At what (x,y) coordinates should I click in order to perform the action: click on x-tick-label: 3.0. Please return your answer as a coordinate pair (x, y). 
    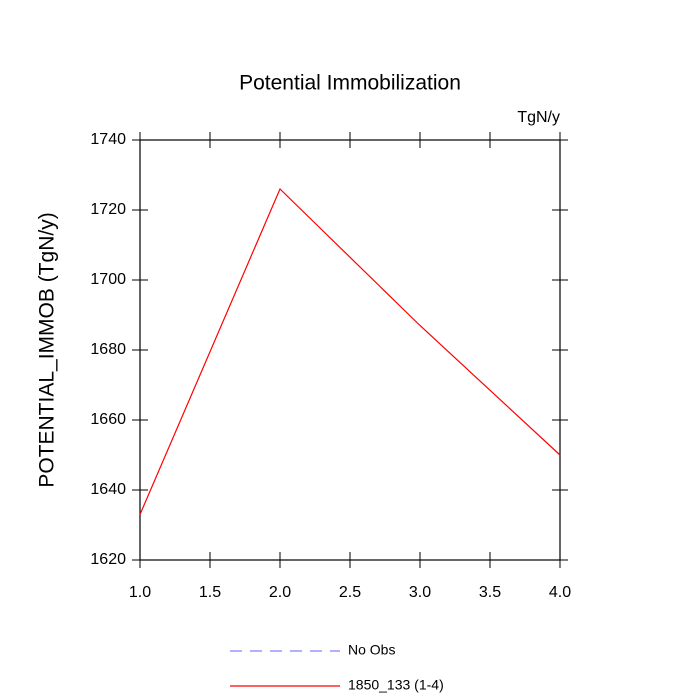
    Looking at the image, I should click on (420, 592).